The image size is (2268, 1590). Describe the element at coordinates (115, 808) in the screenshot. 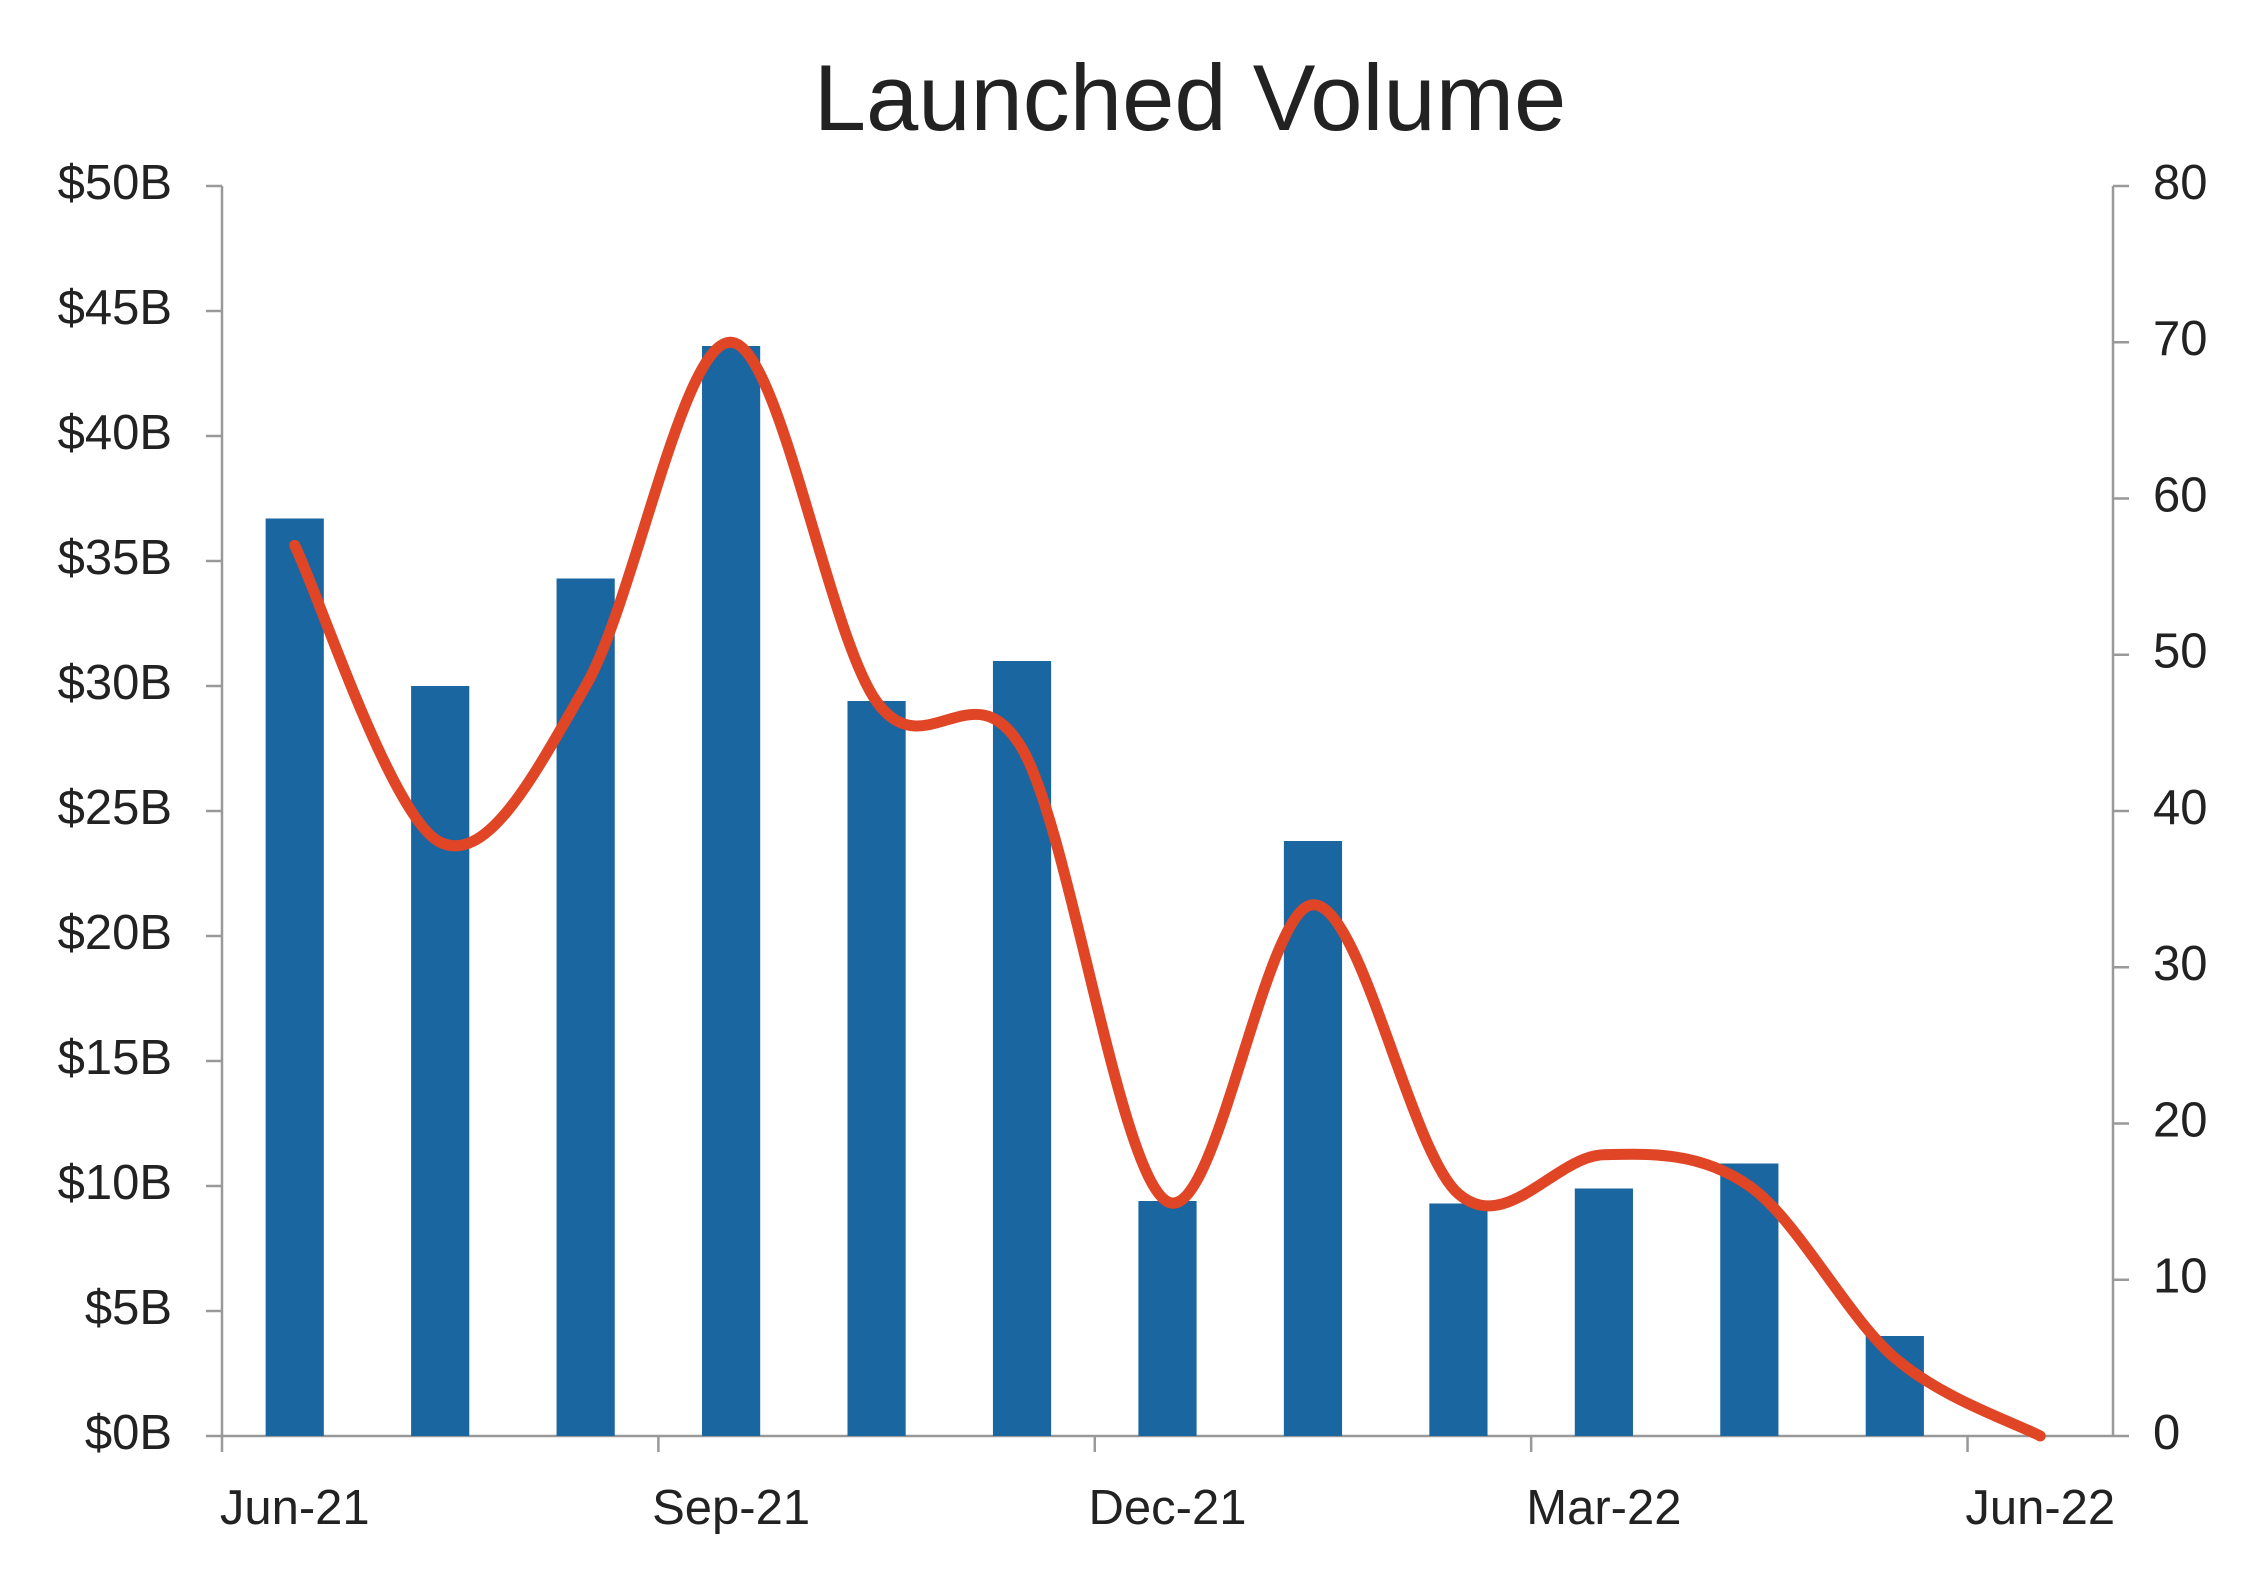

I see `y-tick-label: $25B` at that location.